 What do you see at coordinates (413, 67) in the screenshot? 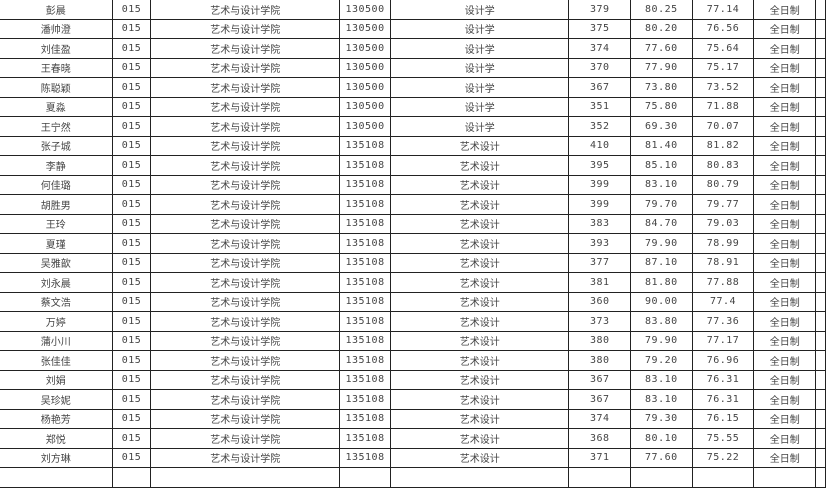
I see `table-row: 王春晓 015 艺术与设计学院 130500 设计学 370 77.90 75.17 全日制` at bounding box center [413, 67].